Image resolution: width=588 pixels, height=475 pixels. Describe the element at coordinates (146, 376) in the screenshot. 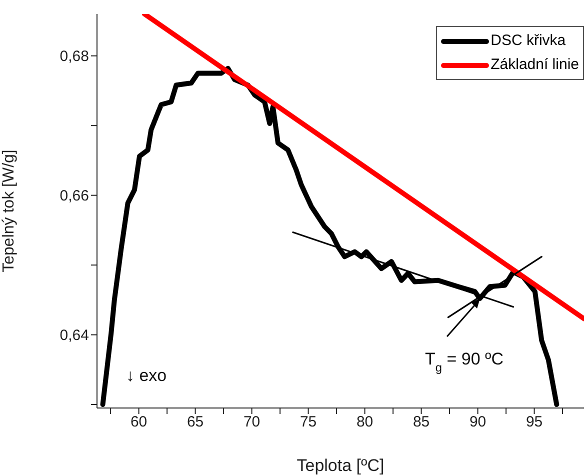

I see `annotation: ↓ exo` at that location.